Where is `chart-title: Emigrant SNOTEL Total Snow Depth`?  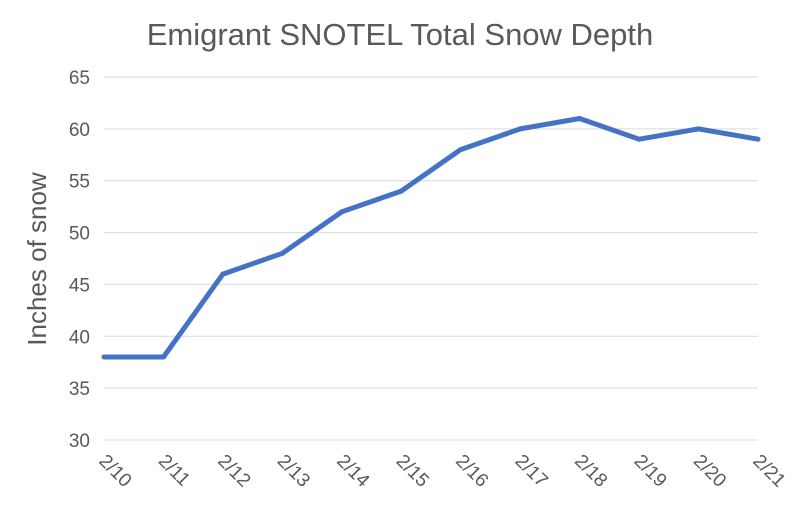
chart-title: Emigrant SNOTEL Total Snow Depth is located at coordinates (400, 34).